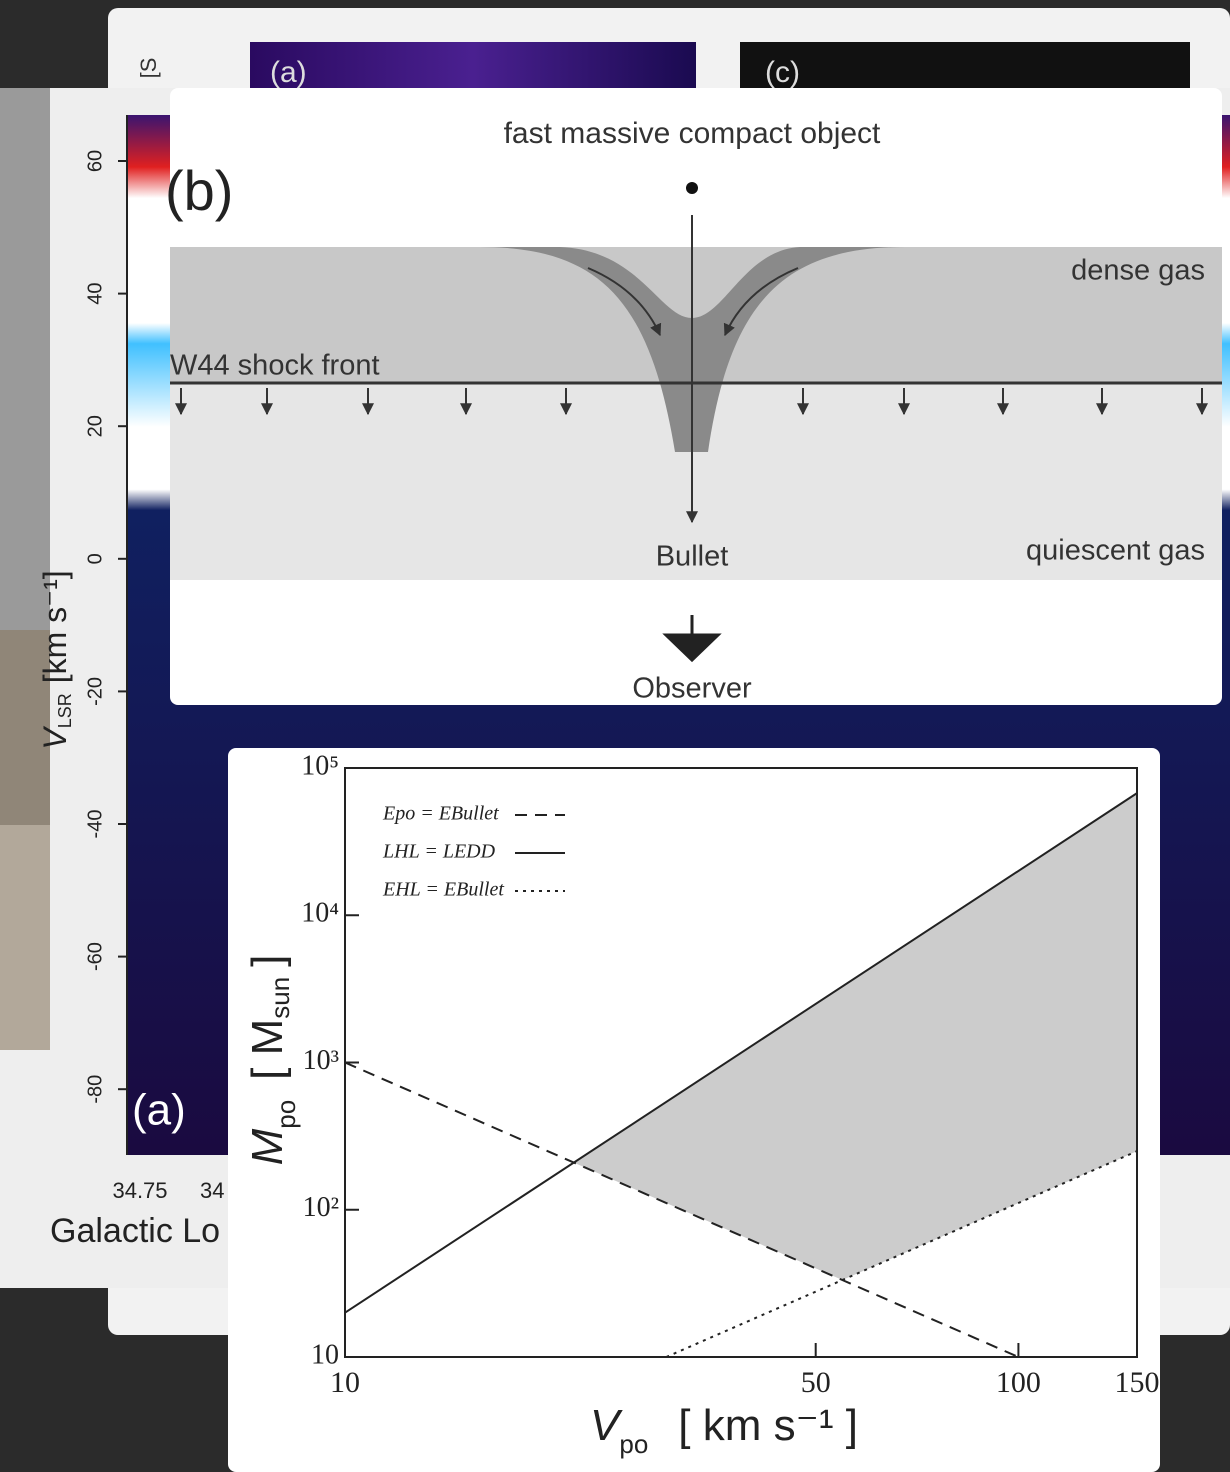 The height and width of the screenshot is (1472, 1230). Describe the element at coordinates (267, 1146) in the screenshot. I see `symbol: M` at that location.